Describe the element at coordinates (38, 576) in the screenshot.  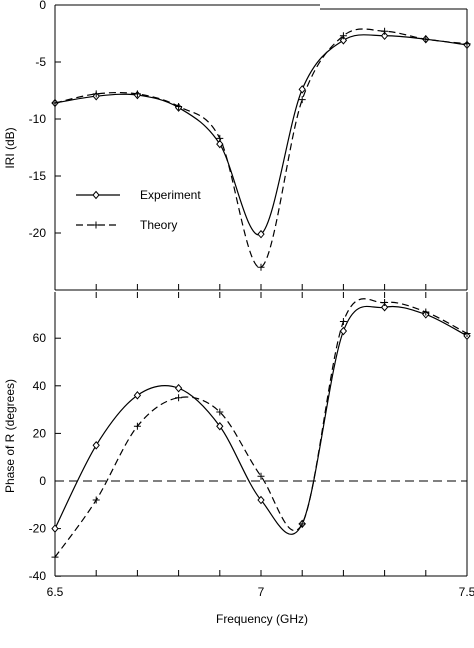
I see `y-tick-label: -40` at that location.